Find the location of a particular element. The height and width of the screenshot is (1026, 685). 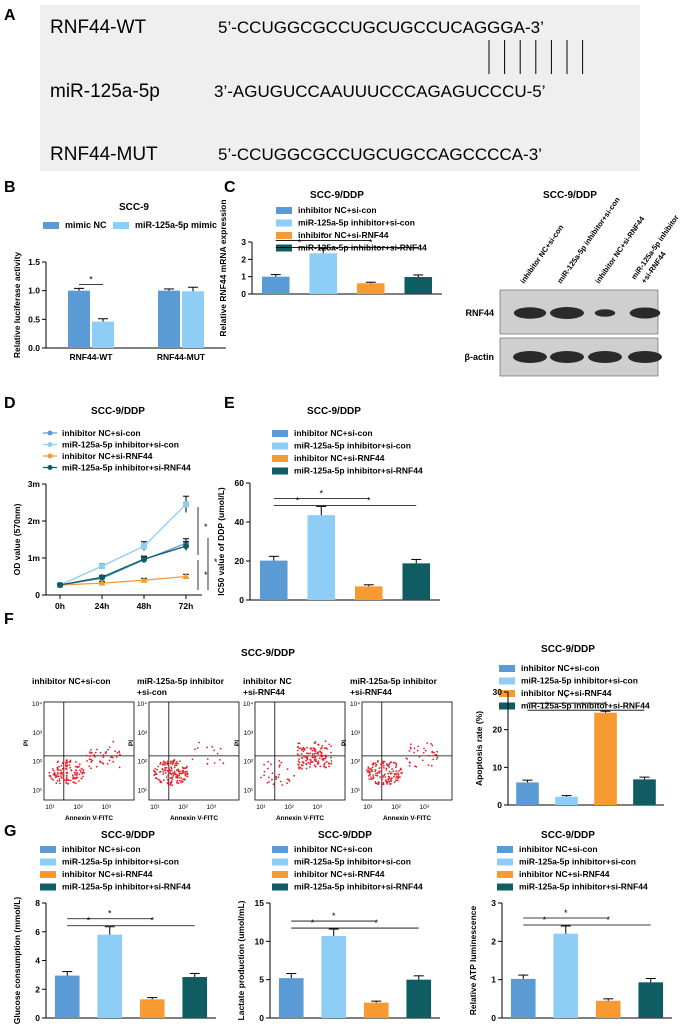

facs-ytick-3-1: 10³ is located at coordinates (356, 733).